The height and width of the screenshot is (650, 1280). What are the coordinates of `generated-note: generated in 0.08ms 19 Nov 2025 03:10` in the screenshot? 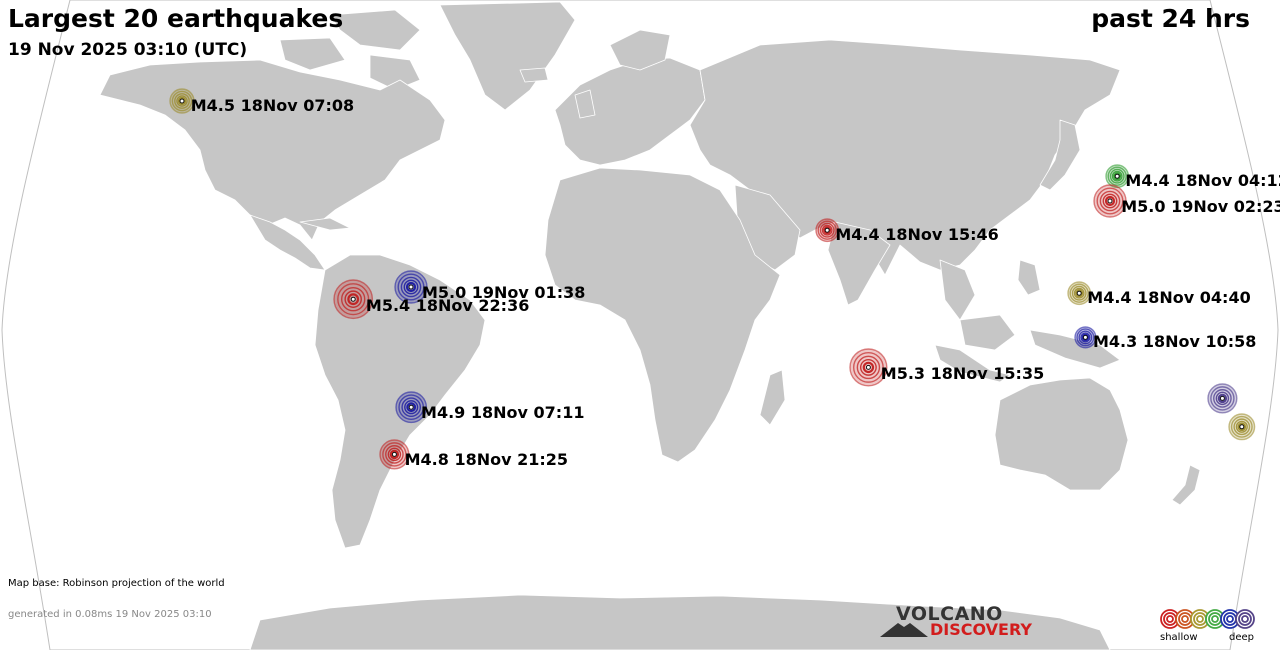 It's located at (110, 614).